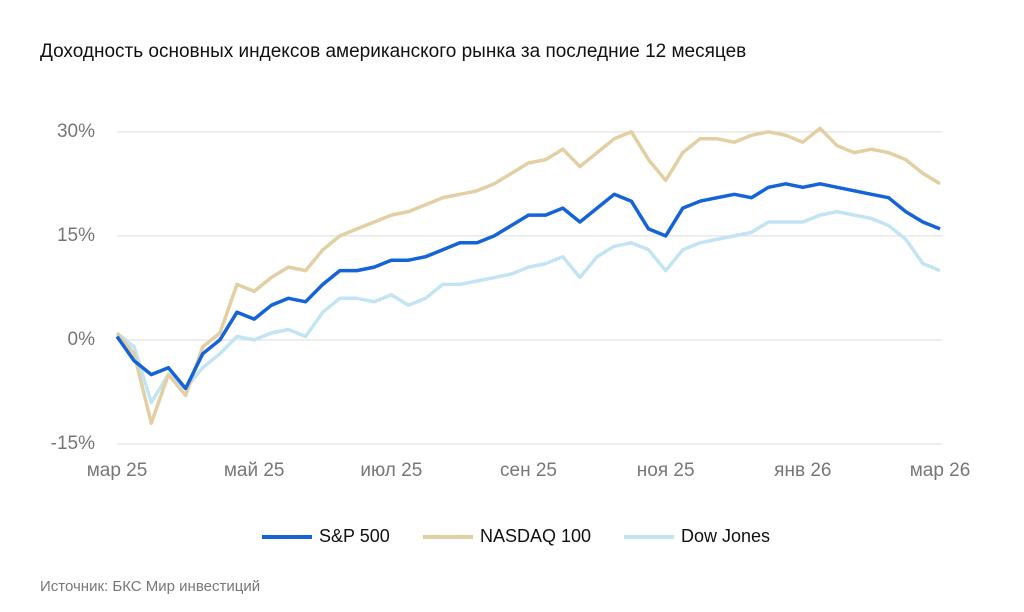 This screenshot has height=612, width=1024. What do you see at coordinates (254, 470) in the screenshot?
I see `x-tick-label: май 25` at bounding box center [254, 470].